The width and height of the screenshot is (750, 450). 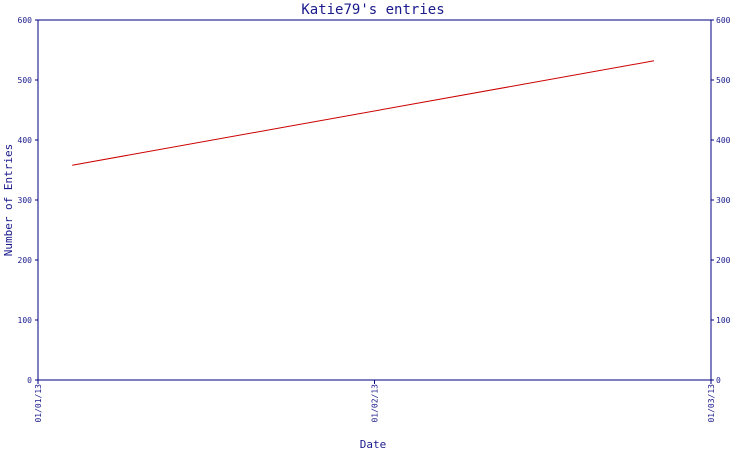 What do you see at coordinates (723, 200) in the screenshot?
I see `y-tick-label-right-3: 300` at bounding box center [723, 200].